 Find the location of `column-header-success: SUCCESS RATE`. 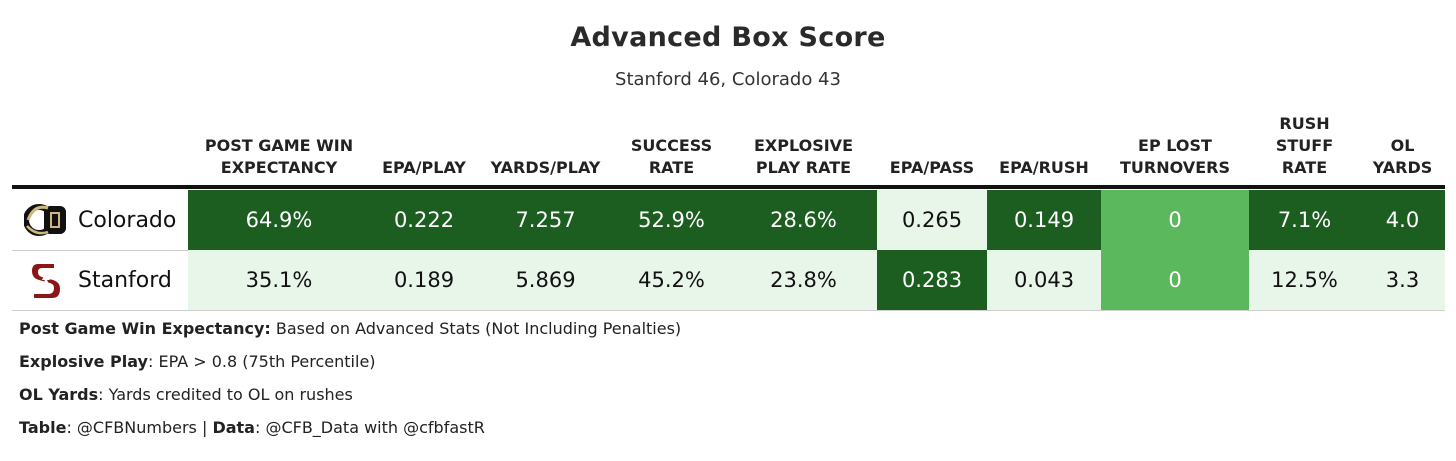

column-header-success: SUCCESS RATE is located at coordinates (671, 157).